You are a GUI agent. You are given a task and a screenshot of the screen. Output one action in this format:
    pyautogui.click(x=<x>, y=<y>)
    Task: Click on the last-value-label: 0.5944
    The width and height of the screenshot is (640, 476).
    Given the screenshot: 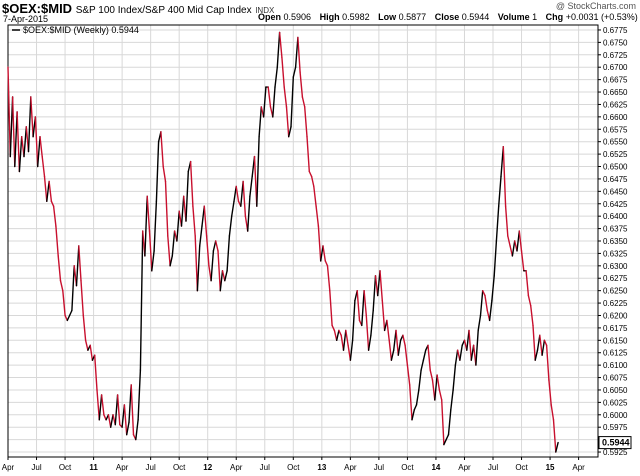 What is the action you would take?
    pyautogui.click(x=616, y=443)
    